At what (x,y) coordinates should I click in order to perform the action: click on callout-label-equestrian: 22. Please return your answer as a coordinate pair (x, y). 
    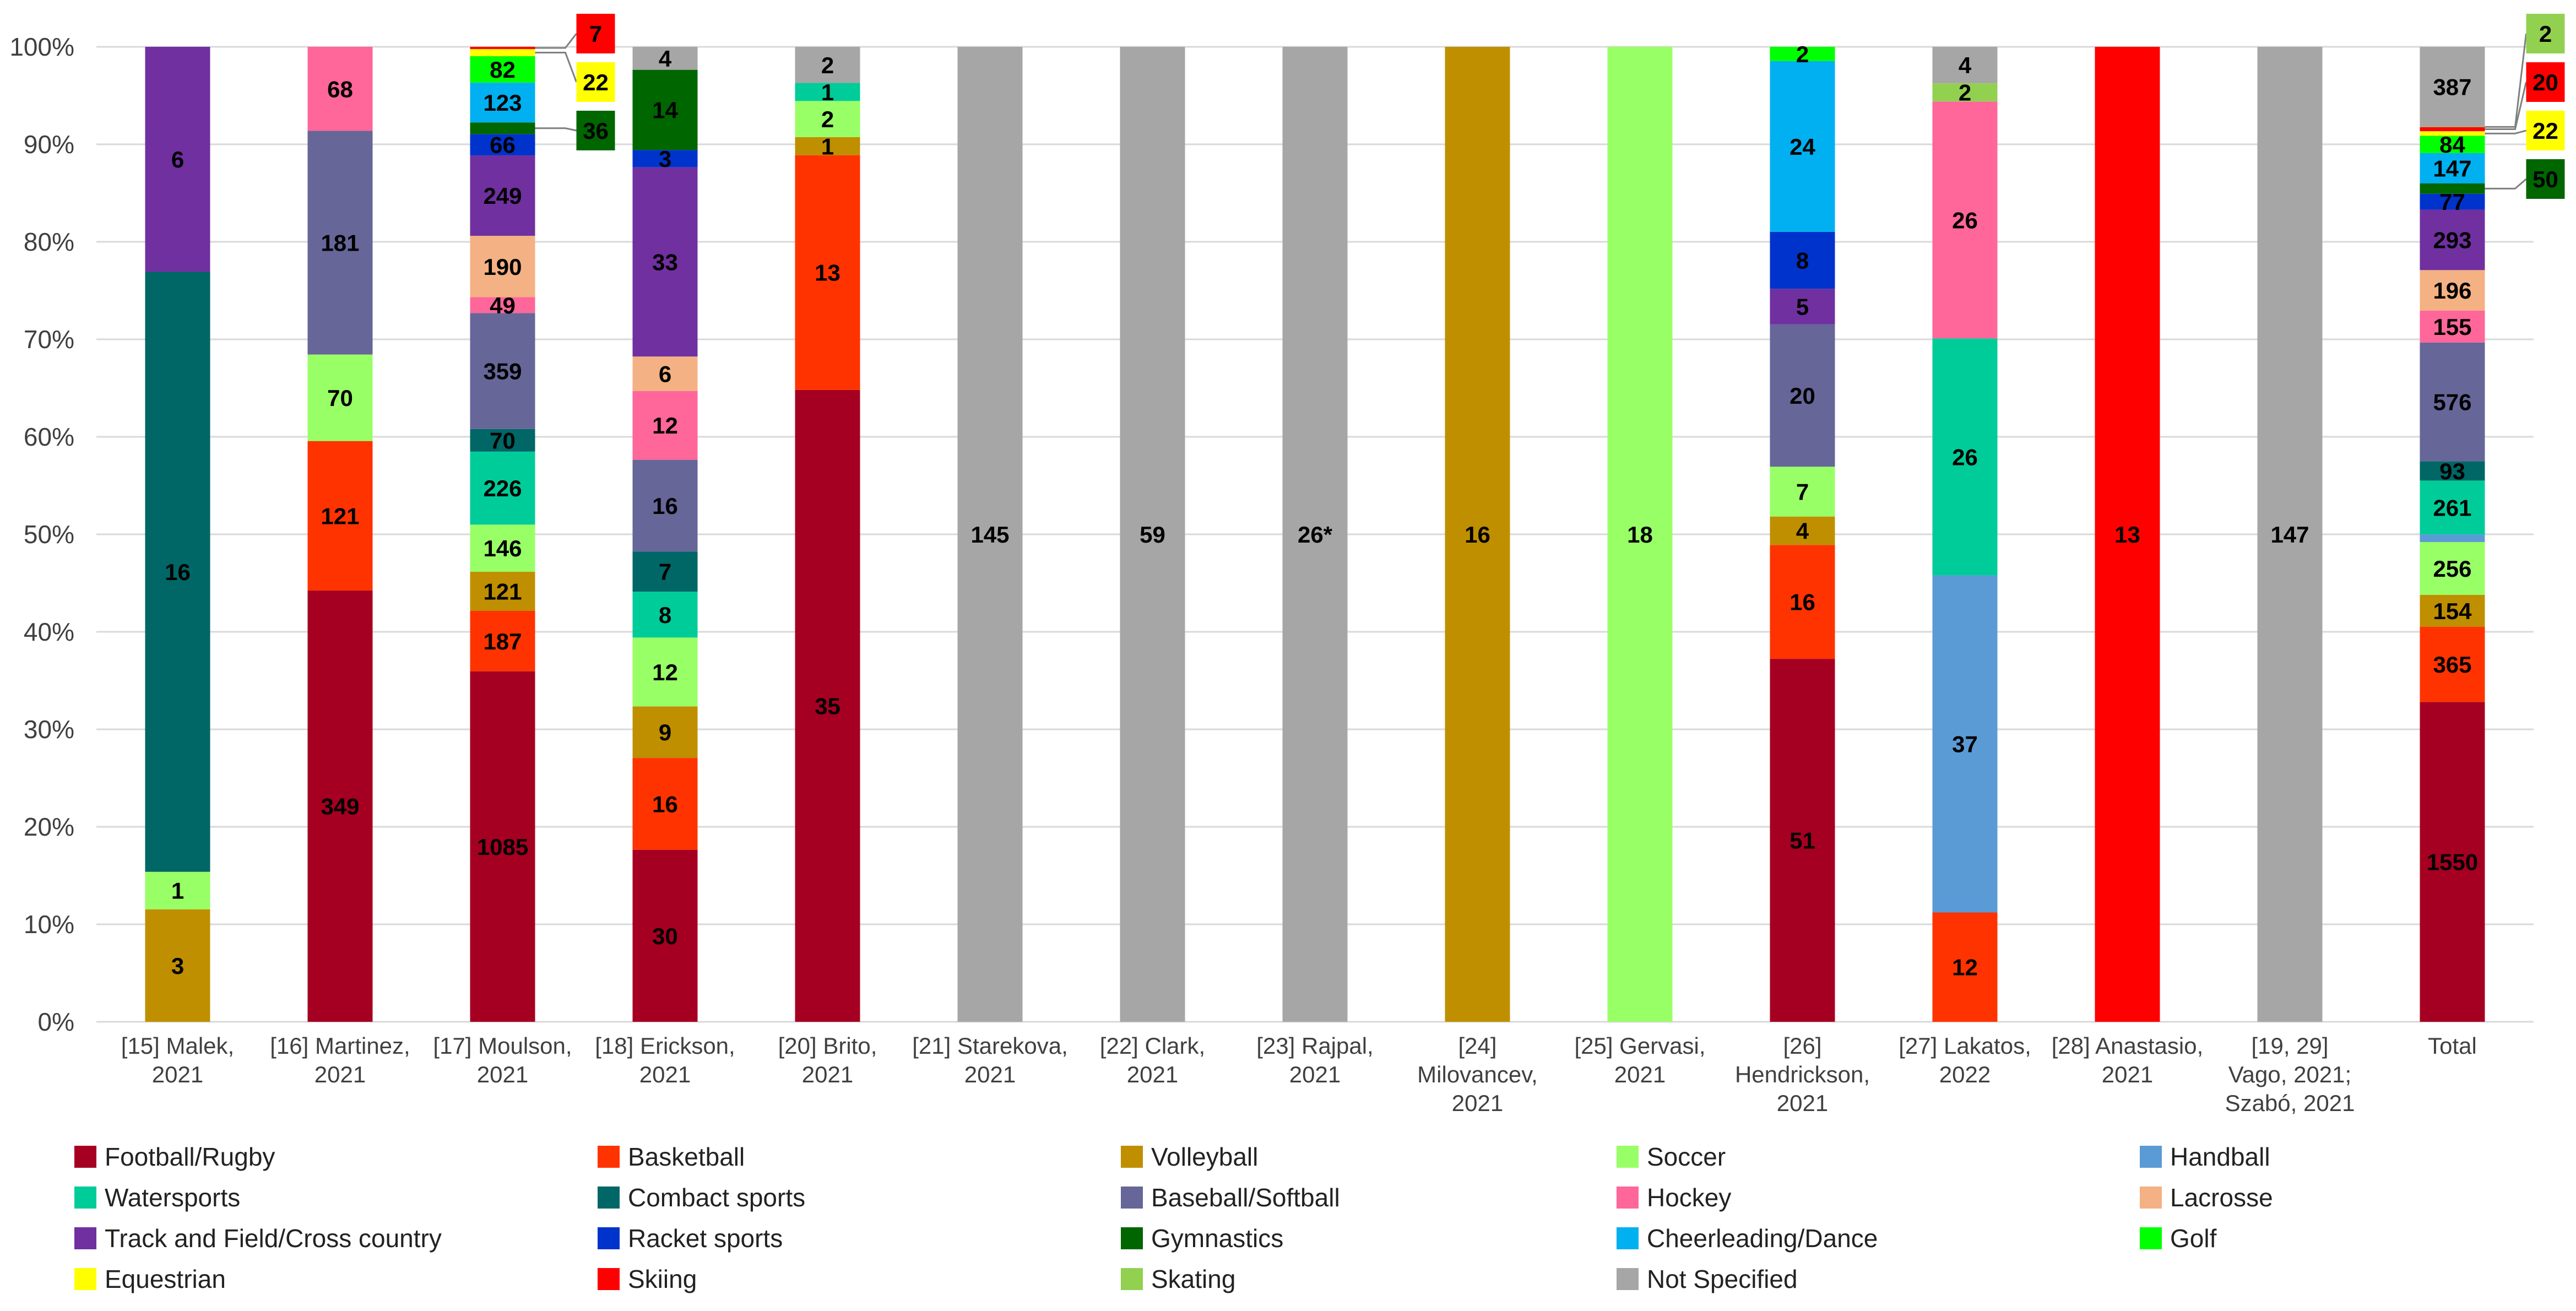
    Looking at the image, I should click on (596, 82).